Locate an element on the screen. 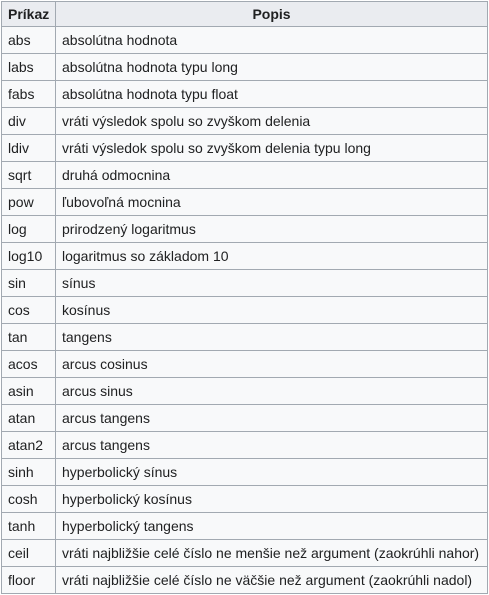 Image resolution: width=489 pixels, height=595 pixels. command-cell: floor is located at coordinates (28, 580).